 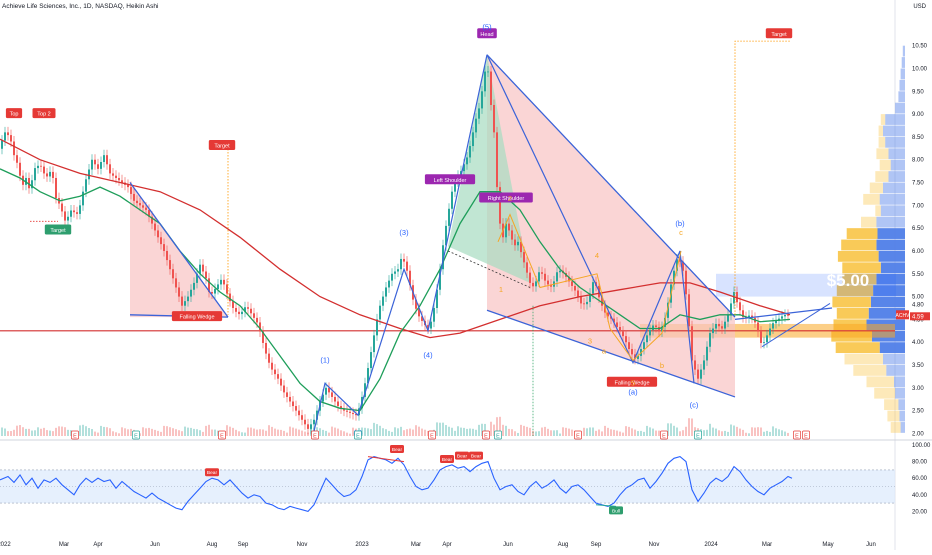 What do you see at coordinates (395, 426) in the screenshot?
I see `volume-bars` at bounding box center [395, 426].